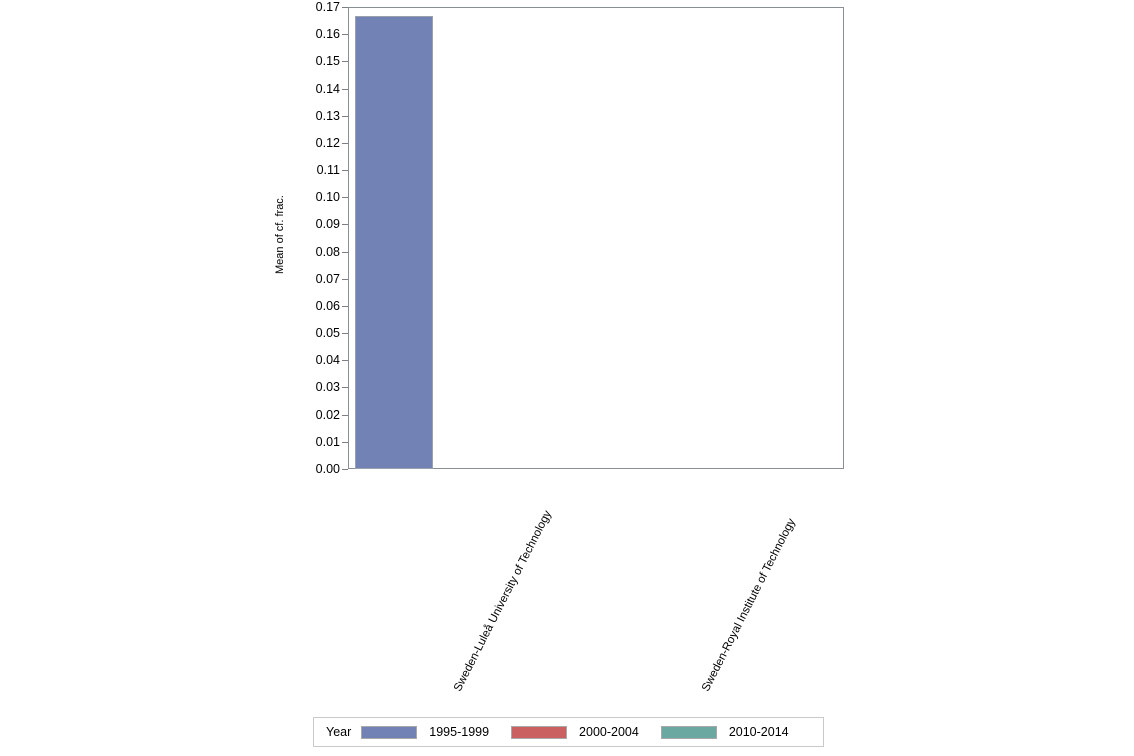 Image resolution: width=1134 pixels, height=756 pixels. I want to click on legend-entry: 2010-2014, so click(735, 732).